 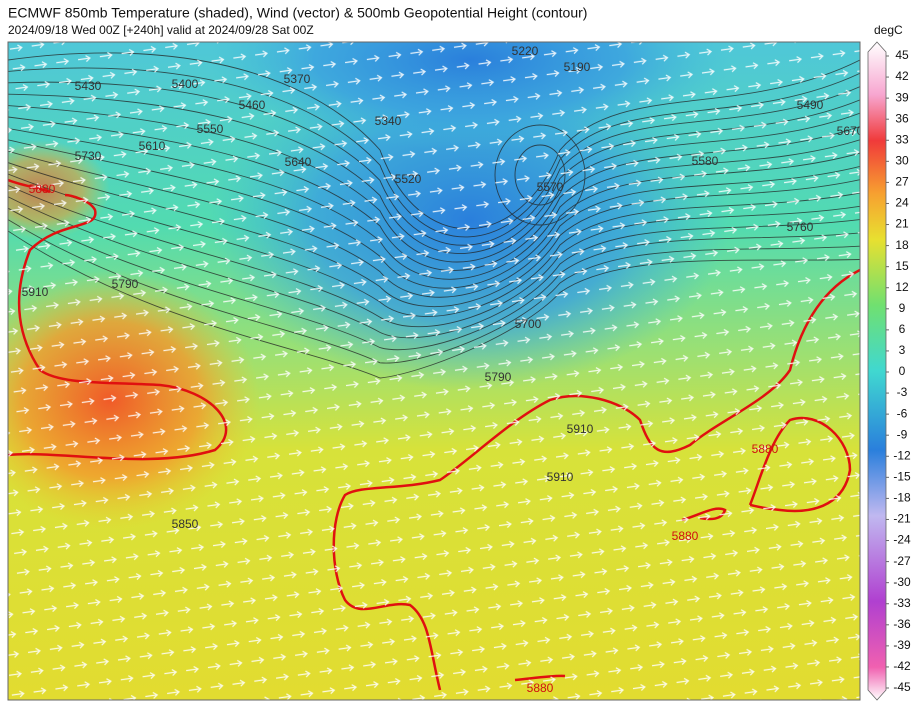 What do you see at coordinates (800, 227) in the screenshot?
I see `contour-label: 5760` at bounding box center [800, 227].